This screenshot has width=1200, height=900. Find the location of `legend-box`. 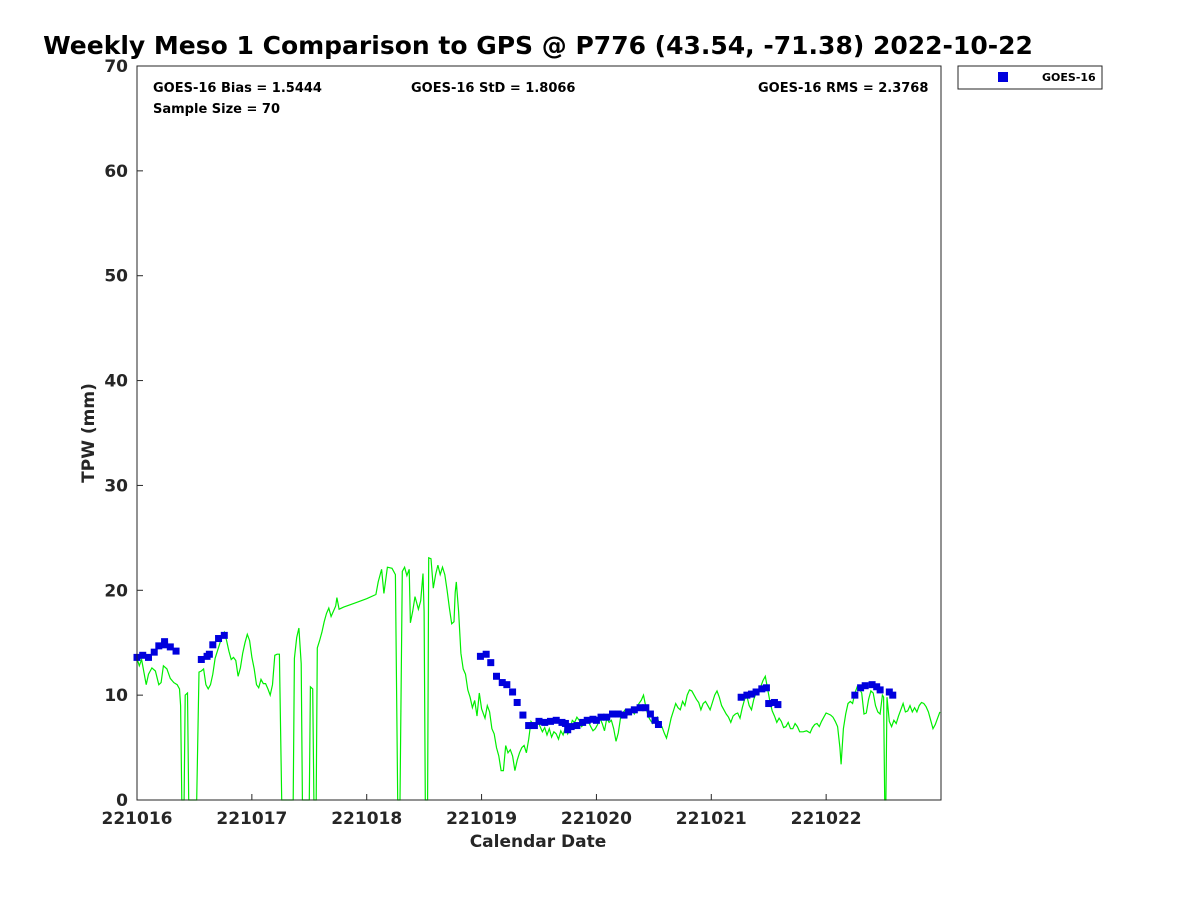

legend-box is located at coordinates (1030, 77).